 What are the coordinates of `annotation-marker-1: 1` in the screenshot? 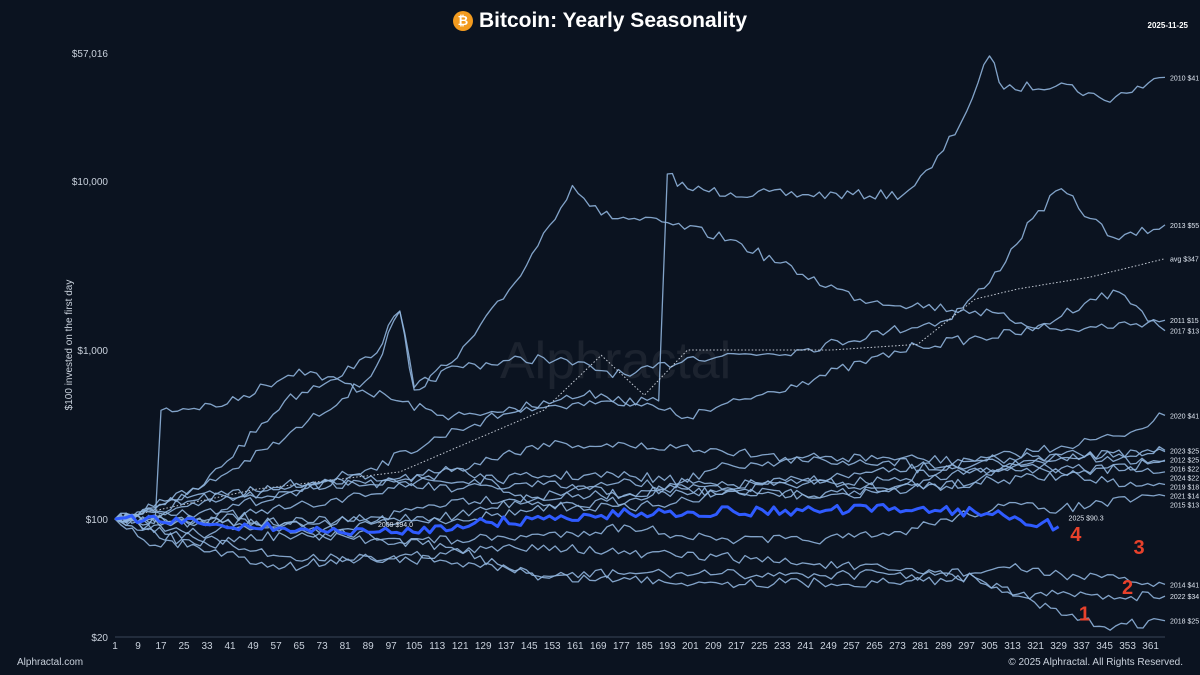 It's located at (1084, 615).